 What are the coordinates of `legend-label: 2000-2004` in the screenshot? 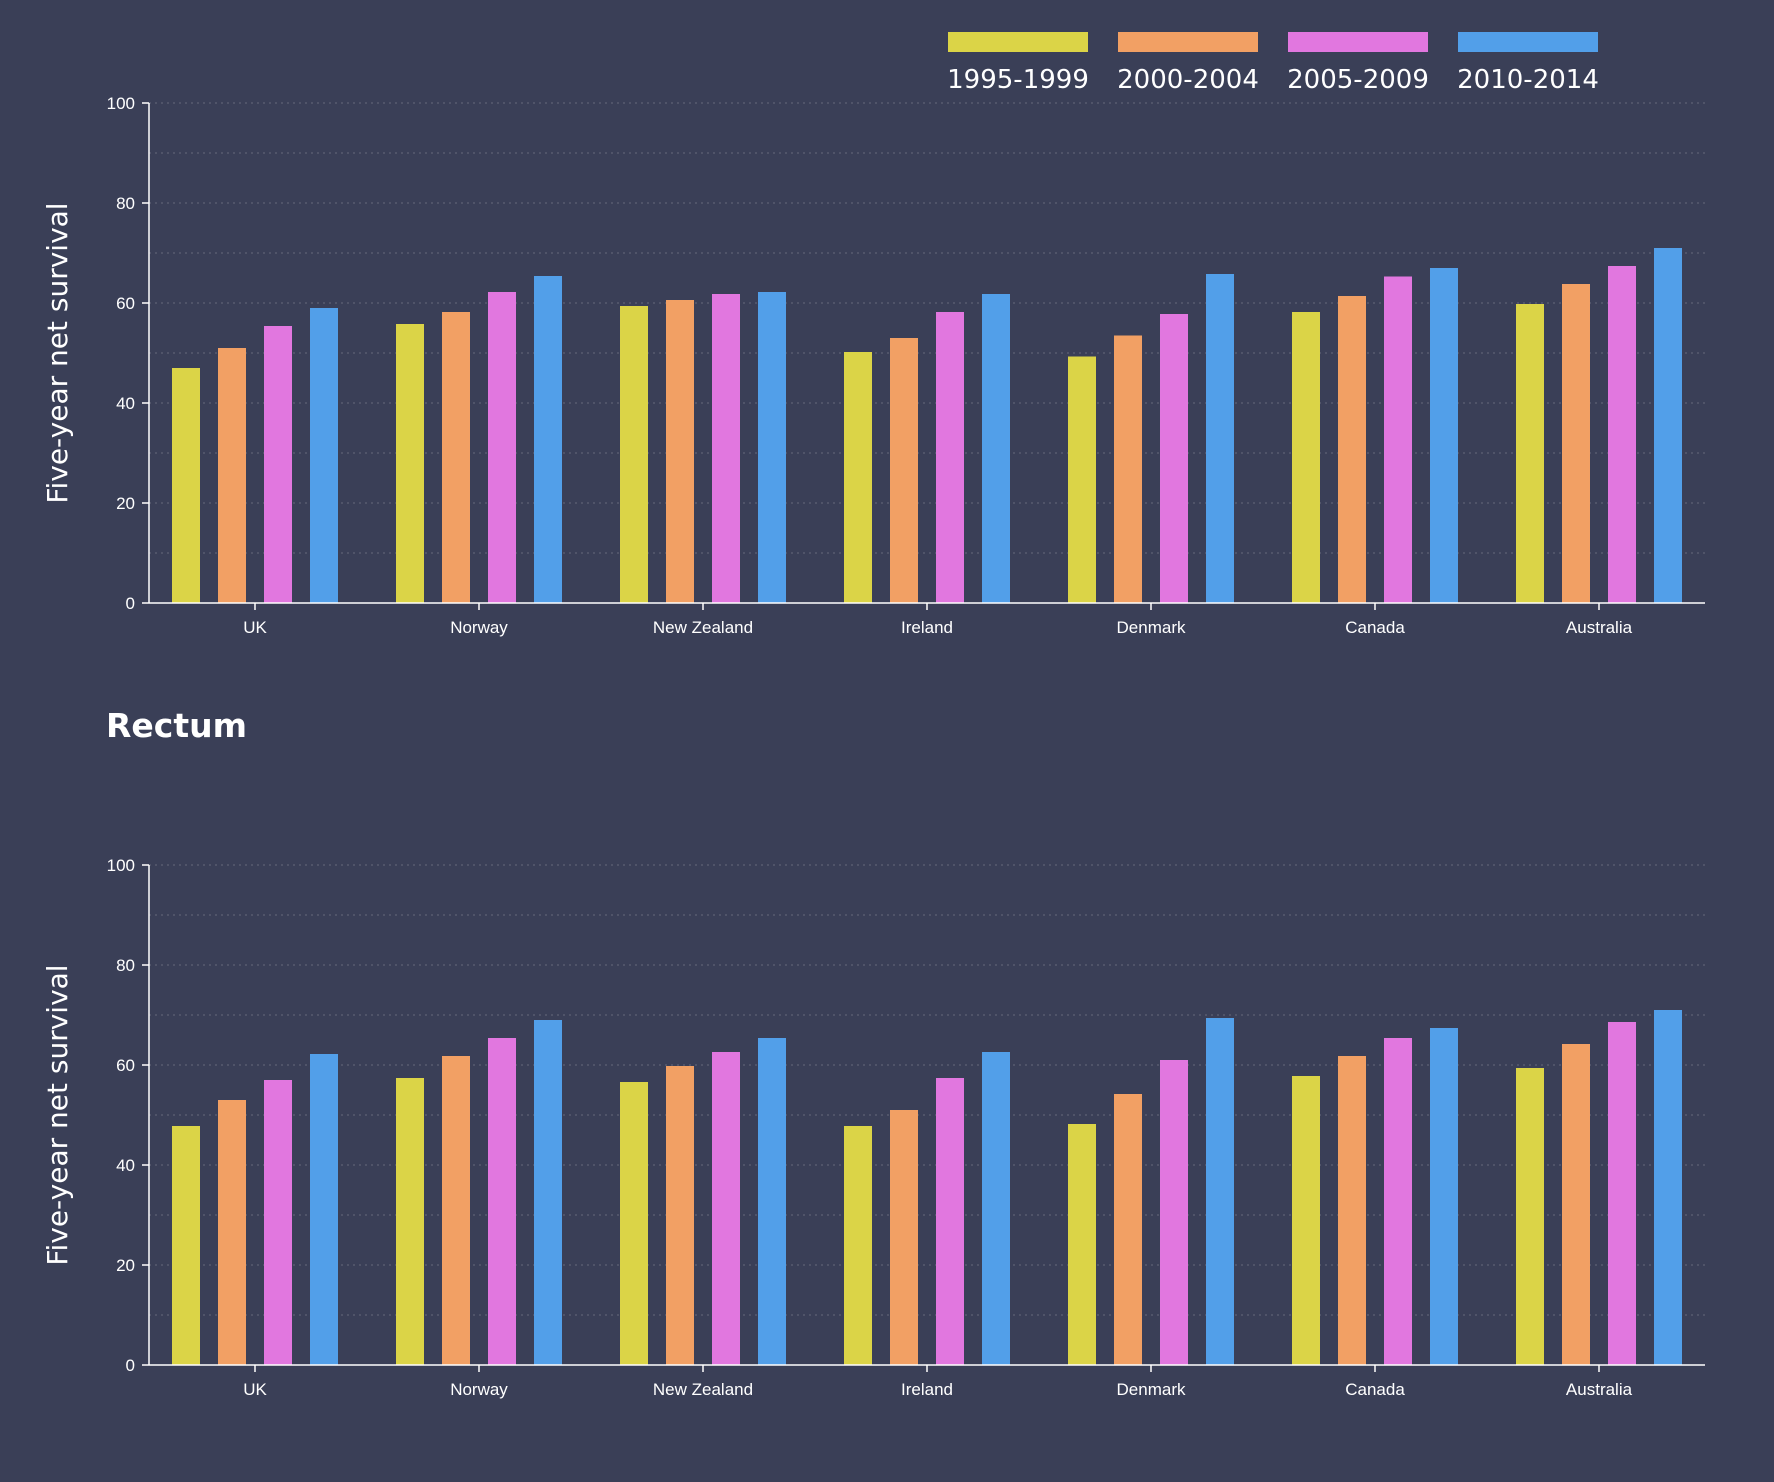 It's located at (1188, 80).